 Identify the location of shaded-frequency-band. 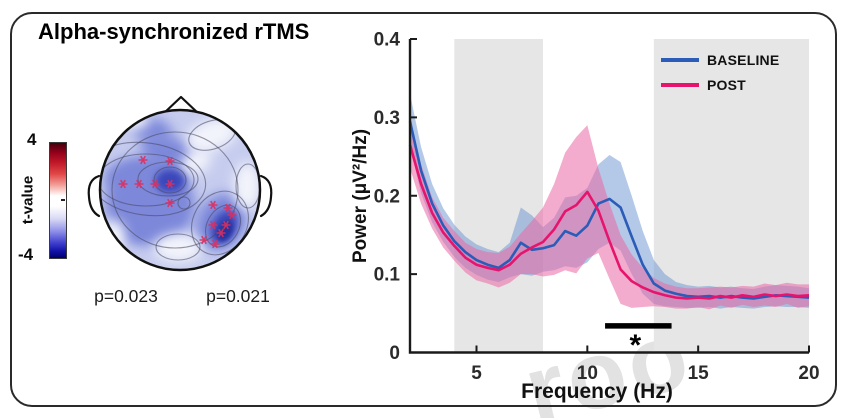
(498, 196).